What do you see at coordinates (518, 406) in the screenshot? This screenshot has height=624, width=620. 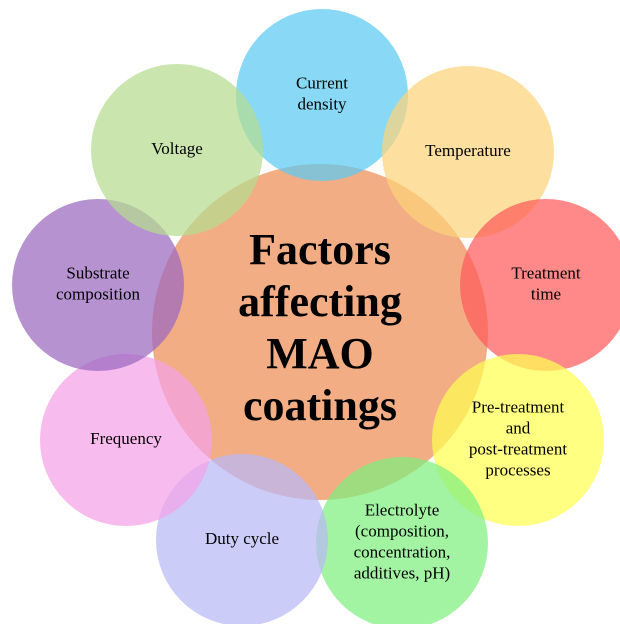 I see `factor-label: Pre-treatment` at bounding box center [518, 406].